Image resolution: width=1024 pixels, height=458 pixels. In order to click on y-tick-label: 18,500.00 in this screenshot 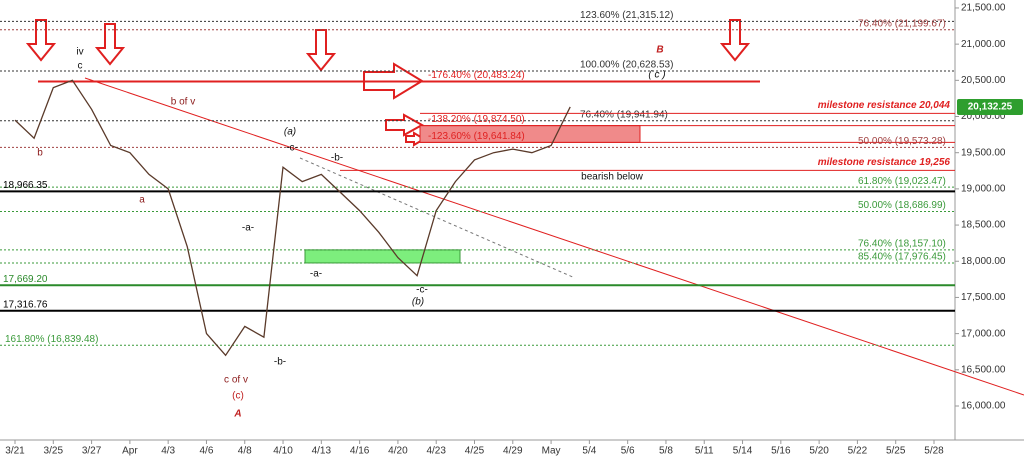, I will do `click(983, 225)`.